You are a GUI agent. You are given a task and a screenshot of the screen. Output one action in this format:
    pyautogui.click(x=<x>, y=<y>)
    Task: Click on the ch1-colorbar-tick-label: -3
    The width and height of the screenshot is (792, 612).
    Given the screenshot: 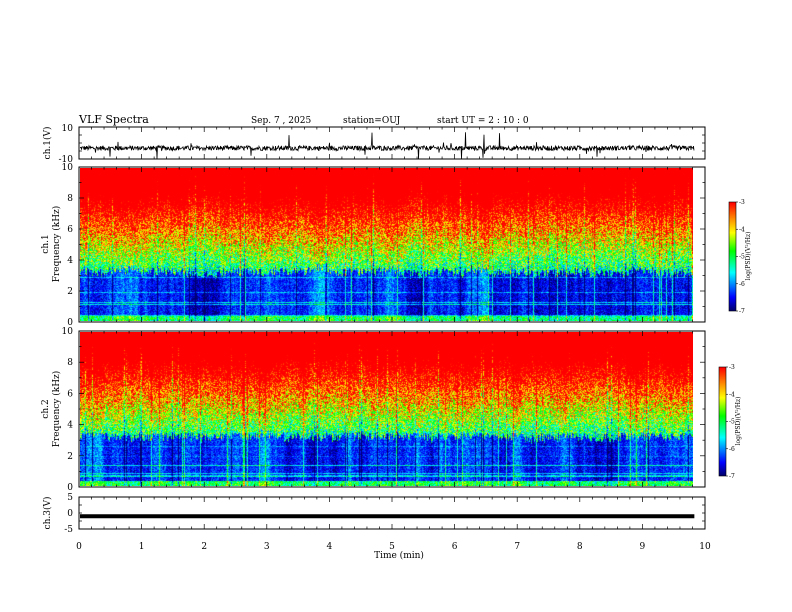 What is the action you would take?
    pyautogui.click(x=742, y=202)
    